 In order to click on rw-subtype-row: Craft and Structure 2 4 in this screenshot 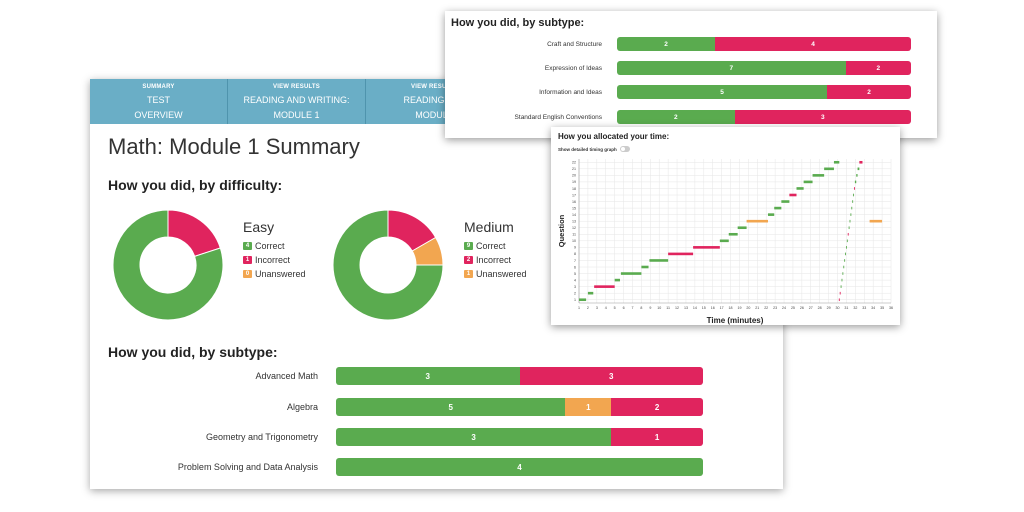, I will do `click(678, 44)`.